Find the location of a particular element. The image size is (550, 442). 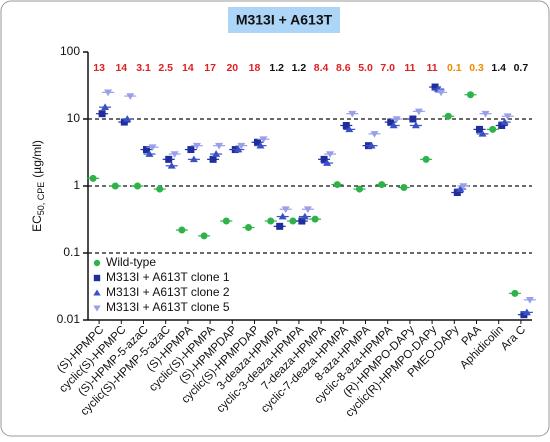

fold-label: 18 is located at coordinates (255, 68).